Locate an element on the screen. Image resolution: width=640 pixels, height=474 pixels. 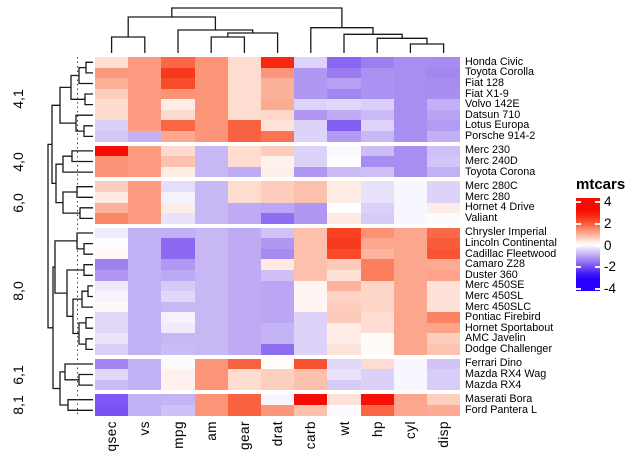
row-label: Chrysler Imperial is located at coordinates (506, 232).